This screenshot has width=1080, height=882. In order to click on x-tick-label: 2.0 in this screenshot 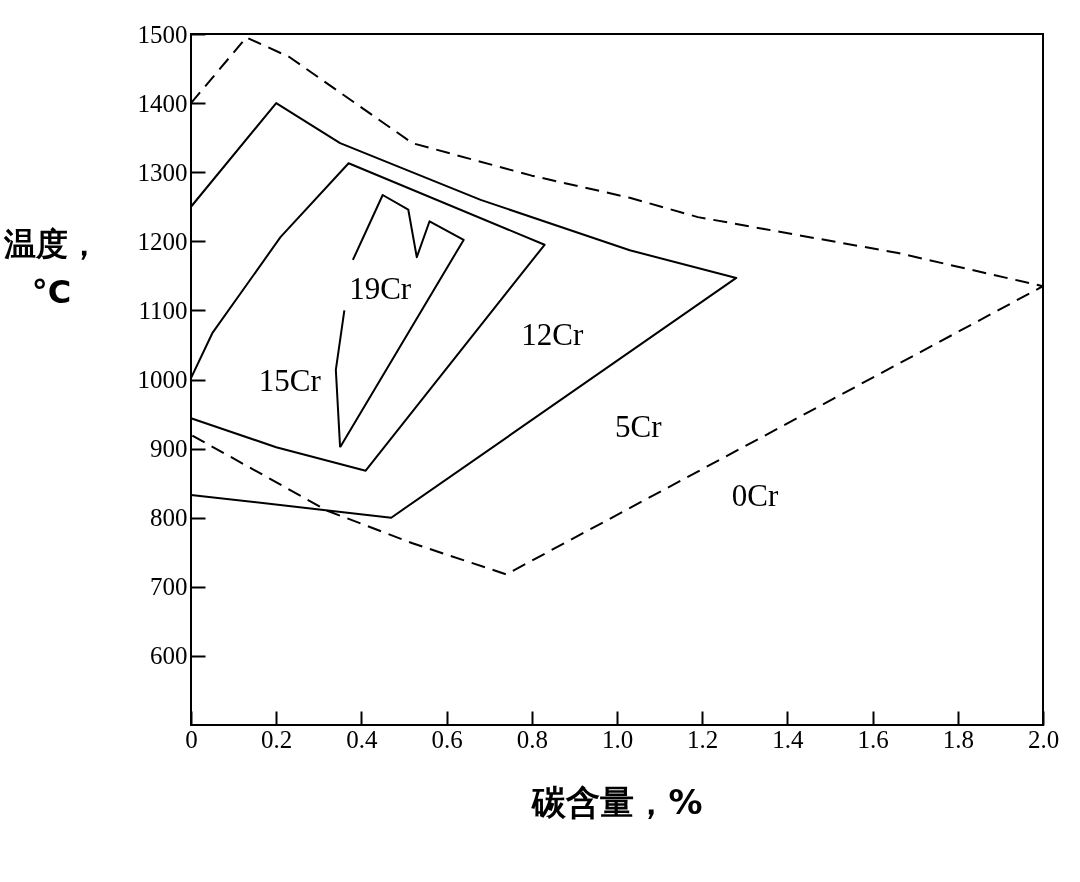, I will do `click(1043, 739)`.